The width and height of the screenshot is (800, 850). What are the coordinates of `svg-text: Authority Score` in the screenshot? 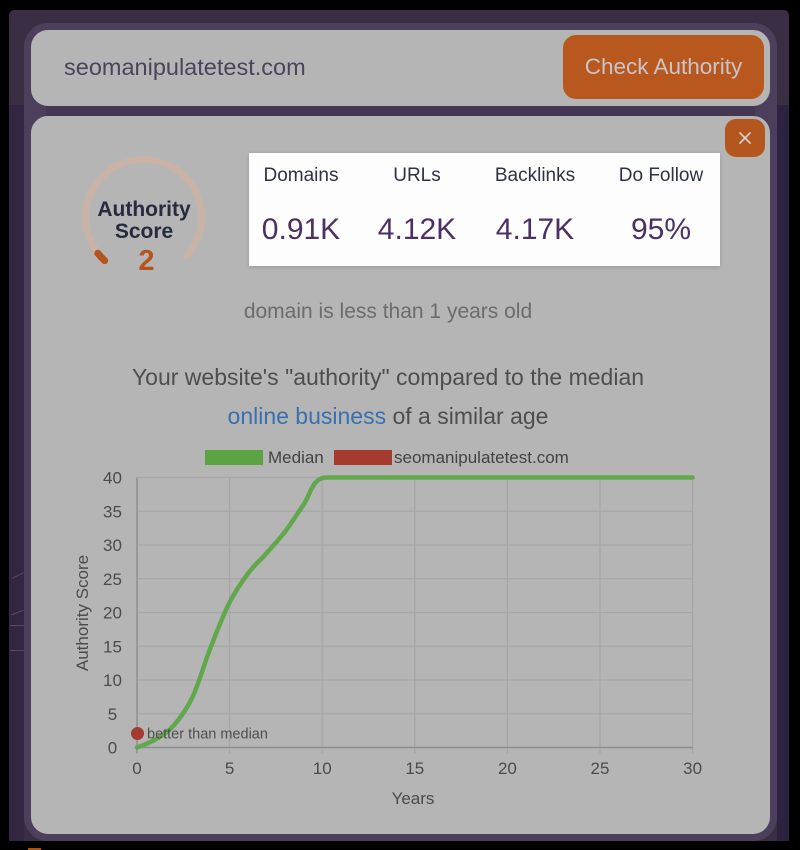 It's located at (82, 613).